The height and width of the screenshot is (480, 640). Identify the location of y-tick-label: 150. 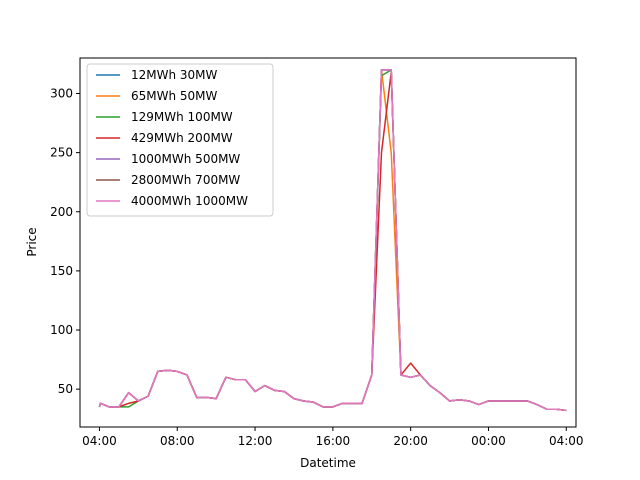
(61, 271).